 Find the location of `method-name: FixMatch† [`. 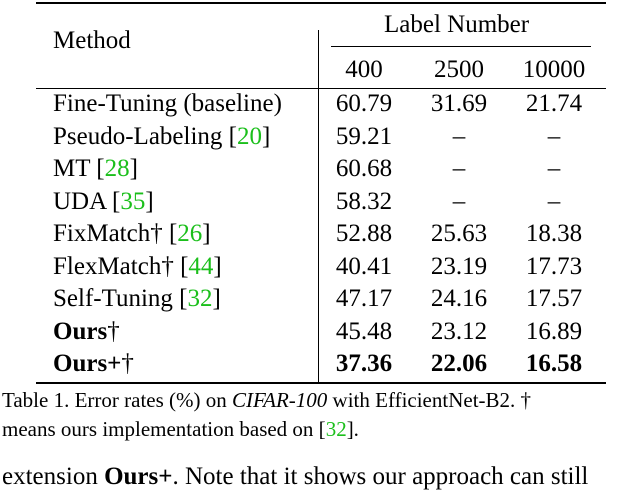

method-name: FixMatch† [ is located at coordinates (115, 233).